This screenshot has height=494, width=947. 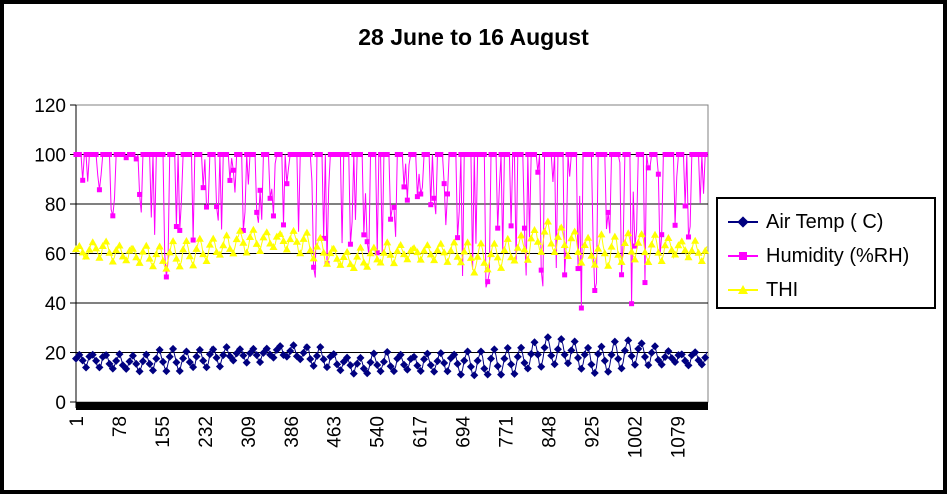 I want to click on x-tick-label: 232, so click(x=206, y=432).